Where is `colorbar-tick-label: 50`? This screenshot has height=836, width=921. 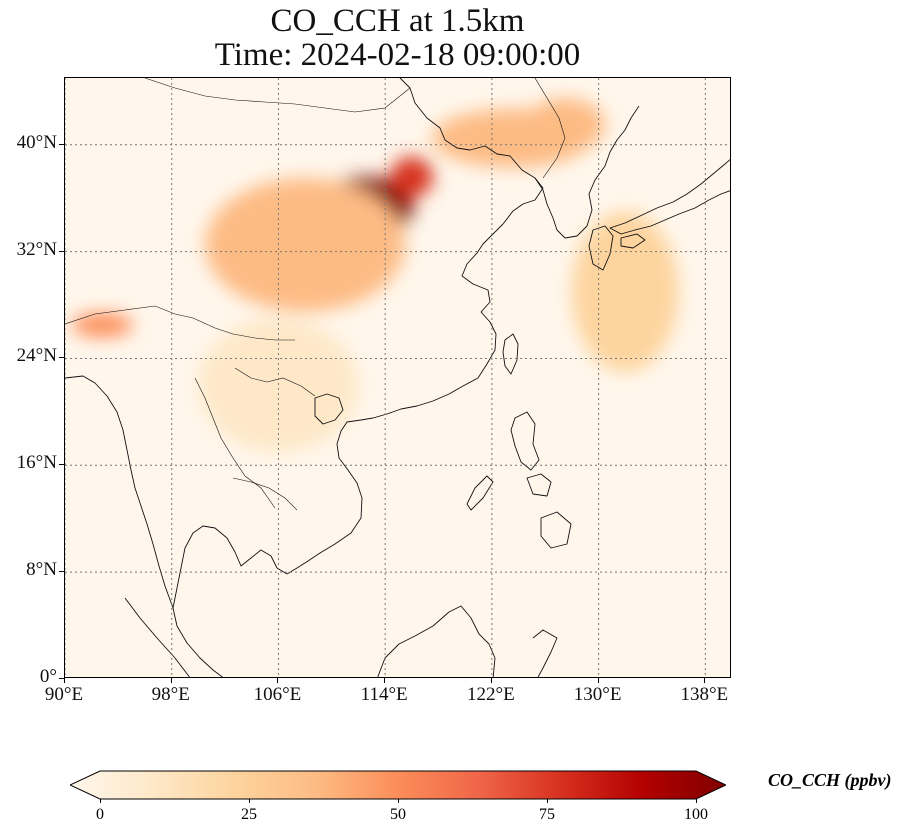
colorbar-tick-label: 50 is located at coordinates (398, 814).